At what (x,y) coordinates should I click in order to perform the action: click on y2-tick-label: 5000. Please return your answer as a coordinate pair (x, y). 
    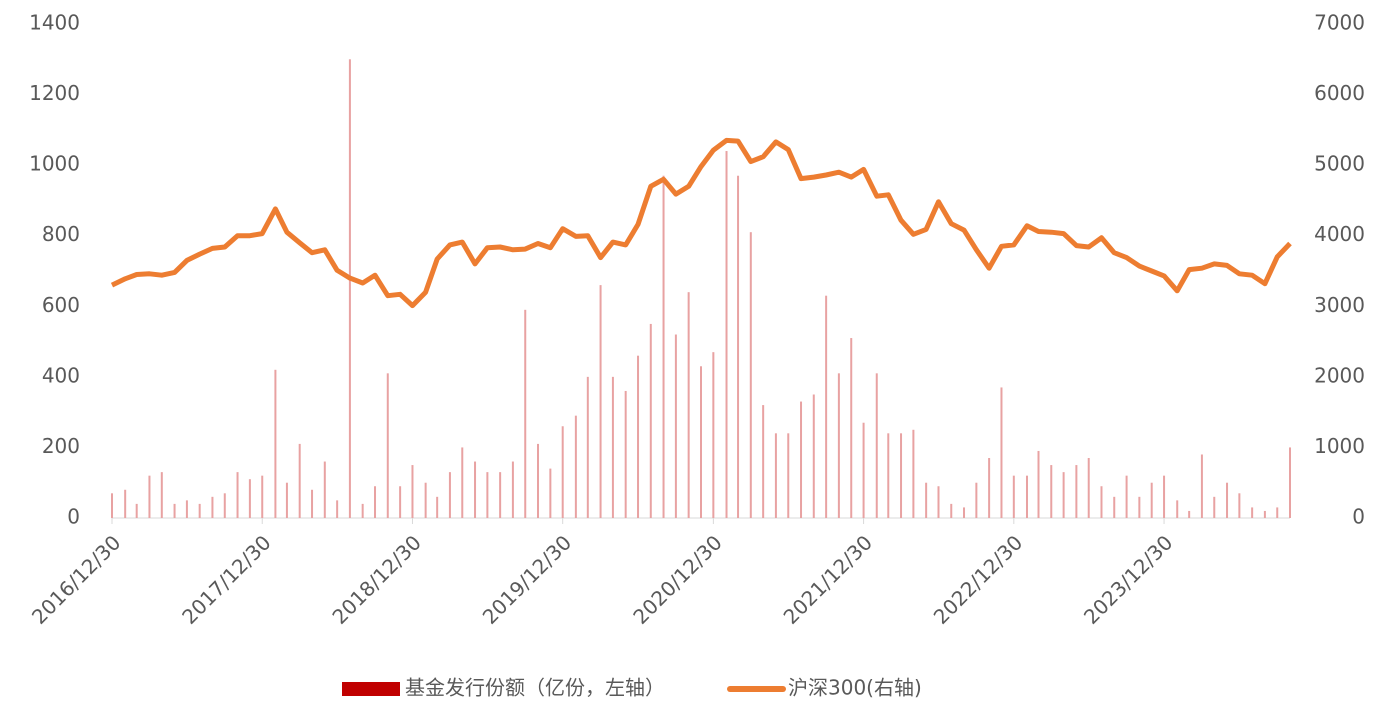
    Looking at the image, I should click on (1339, 164).